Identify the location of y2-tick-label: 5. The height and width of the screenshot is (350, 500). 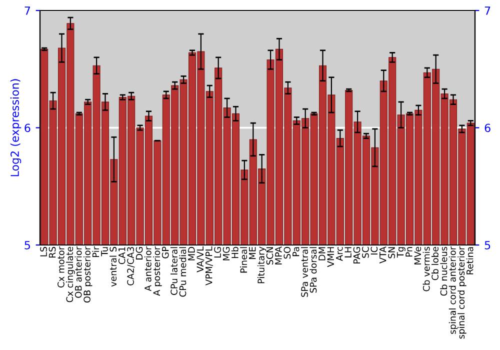
(487, 245).